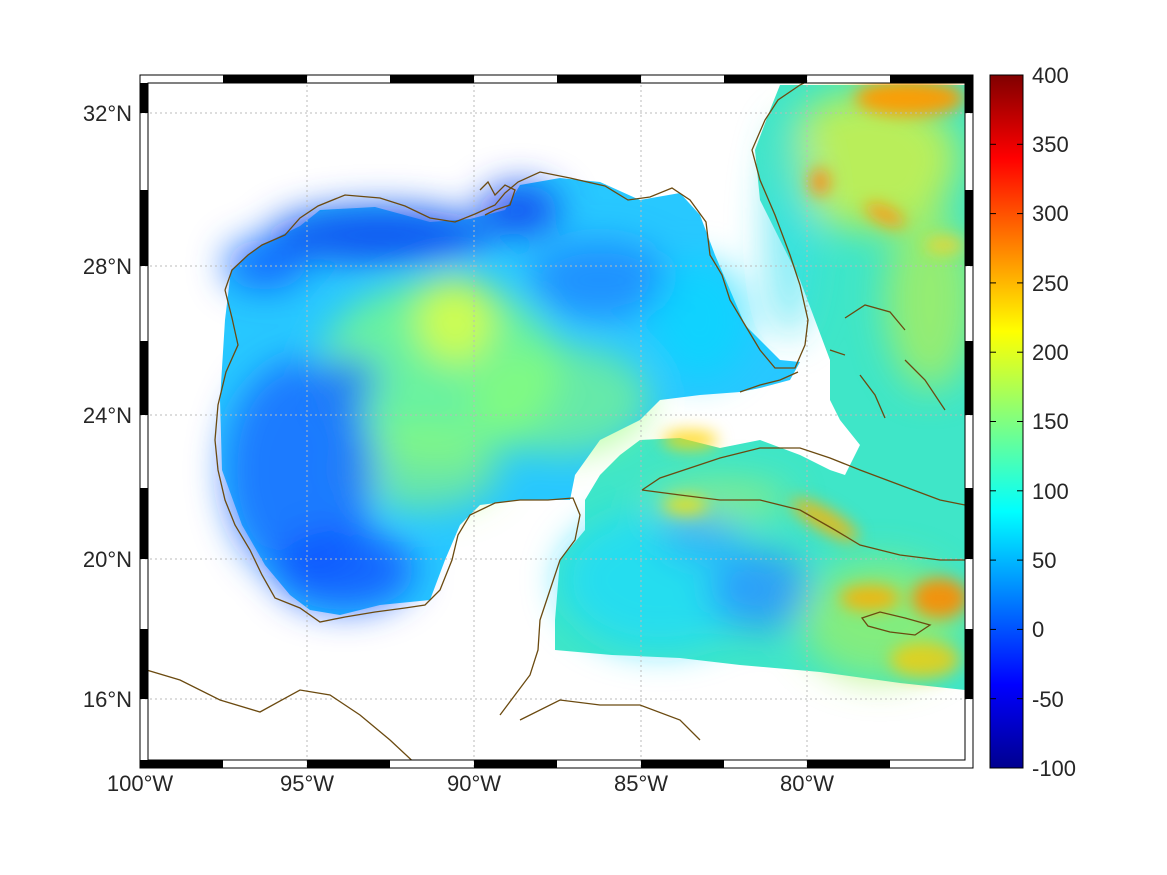 This screenshot has width=1167, height=875. Describe the element at coordinates (107, 266) in the screenshot. I see `lat-tick-label: 28°N` at that location.